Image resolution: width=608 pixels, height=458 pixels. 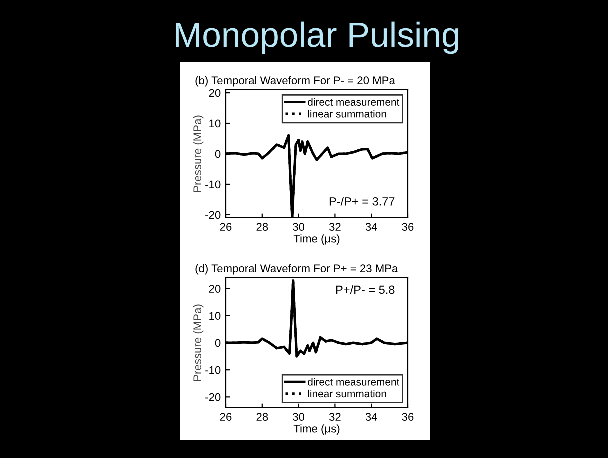 I want to click on chart-title: (b) Temporal Waveform For P- = 20 MPa, so click(x=296, y=81).